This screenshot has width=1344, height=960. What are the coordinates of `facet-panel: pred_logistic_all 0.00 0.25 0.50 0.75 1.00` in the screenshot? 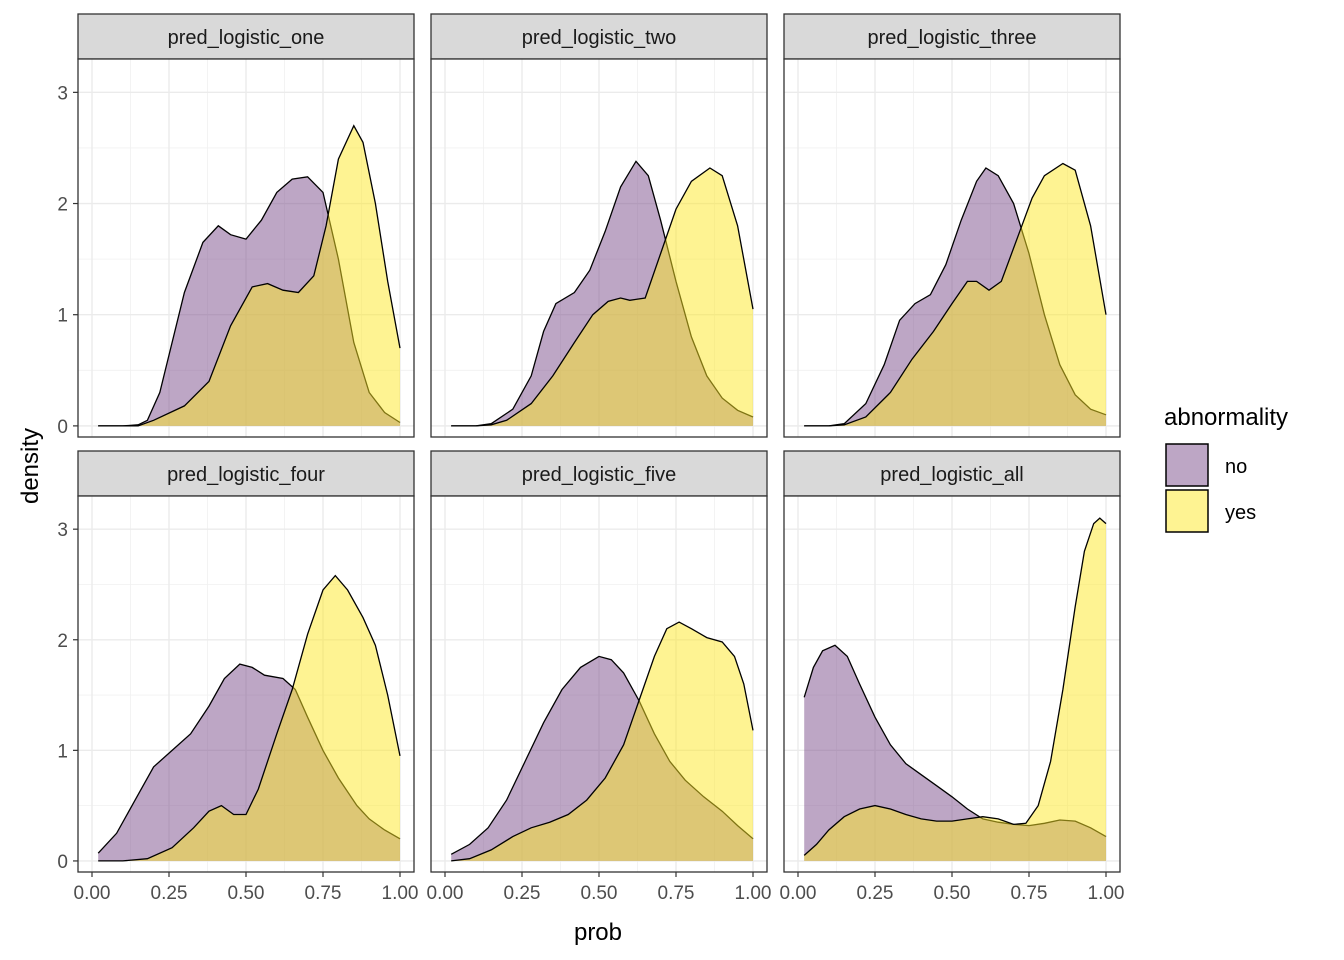 It's located at (952, 677).